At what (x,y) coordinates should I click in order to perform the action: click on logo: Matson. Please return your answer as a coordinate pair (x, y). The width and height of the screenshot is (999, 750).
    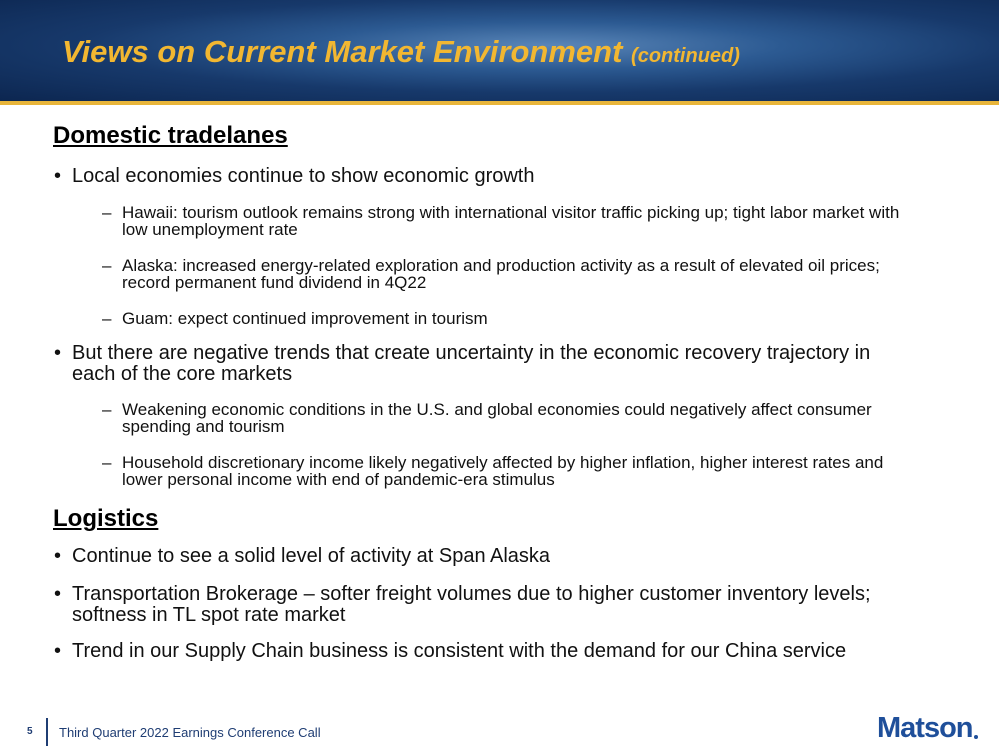
    Looking at the image, I should click on (925, 728).